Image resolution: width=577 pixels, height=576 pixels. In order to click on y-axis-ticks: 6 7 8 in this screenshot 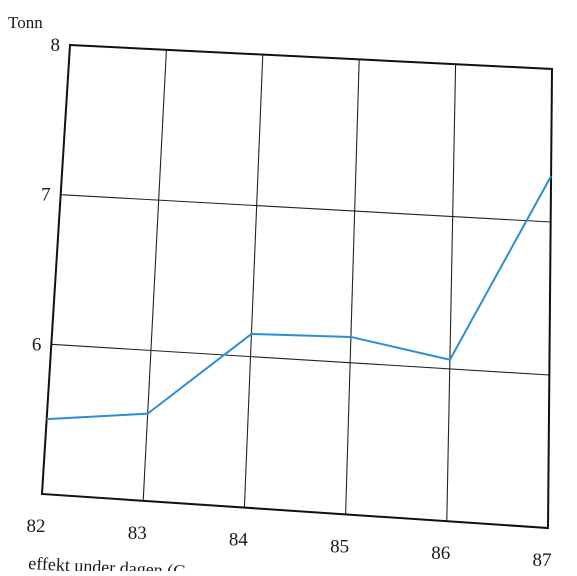, I will do `click(46, 195)`.